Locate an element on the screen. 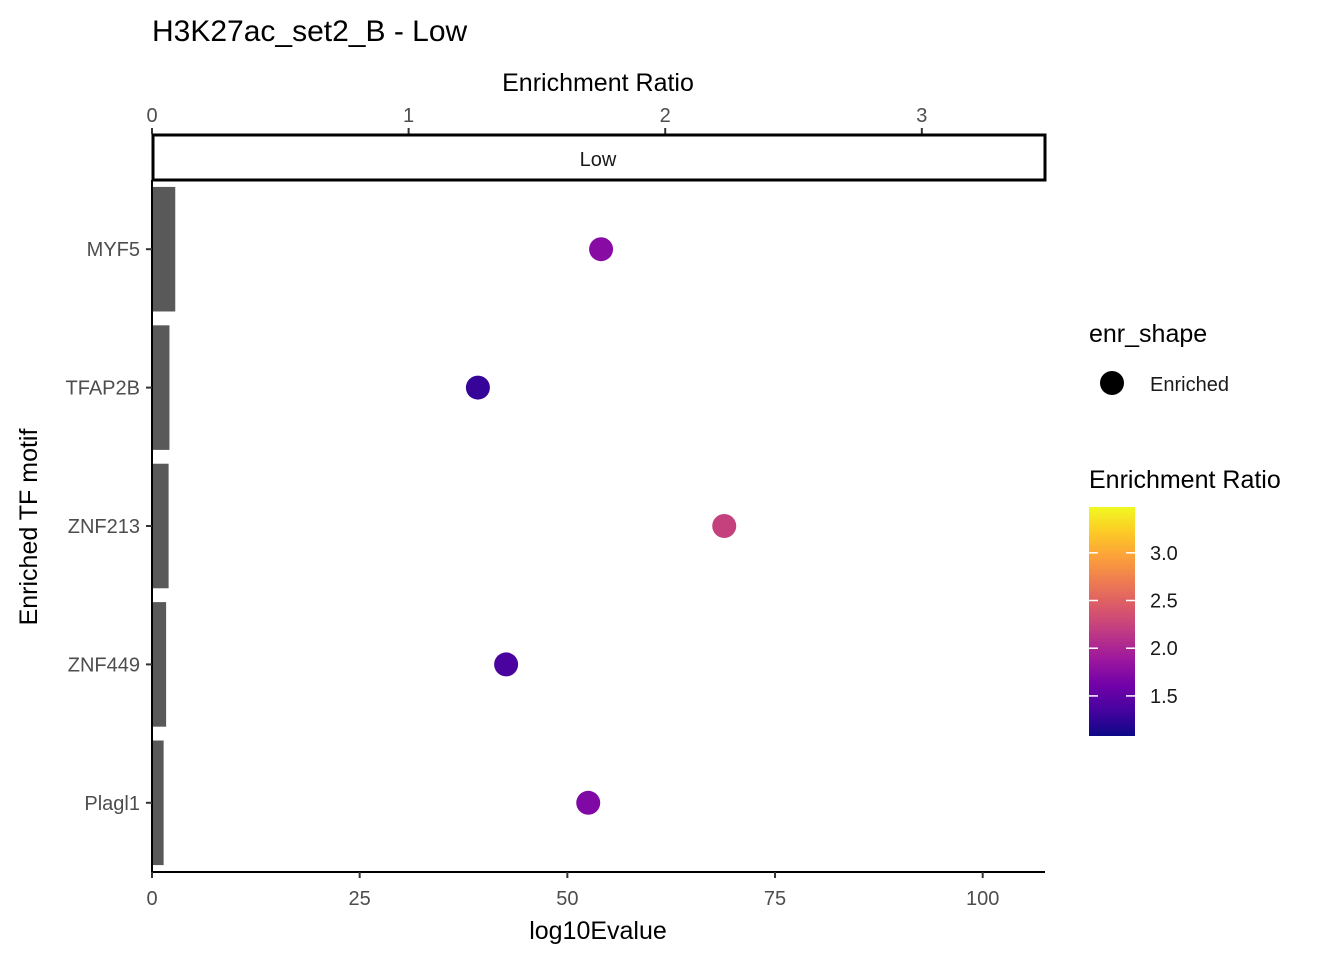  colorbar-ticks: 1.5 2.0 2.5 3.0 is located at coordinates (1133, 625).